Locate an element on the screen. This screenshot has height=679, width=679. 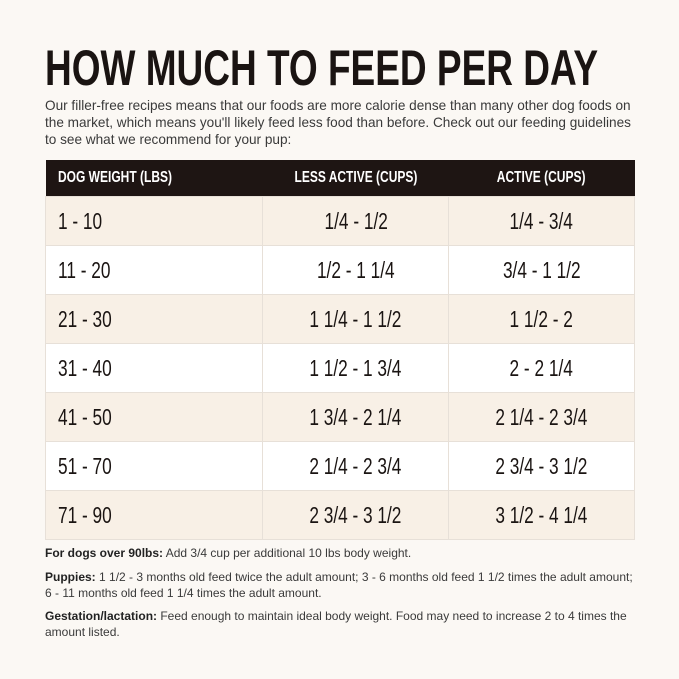
cell-less-active: 2 1/4 - 2 3/4 is located at coordinates (356, 466).